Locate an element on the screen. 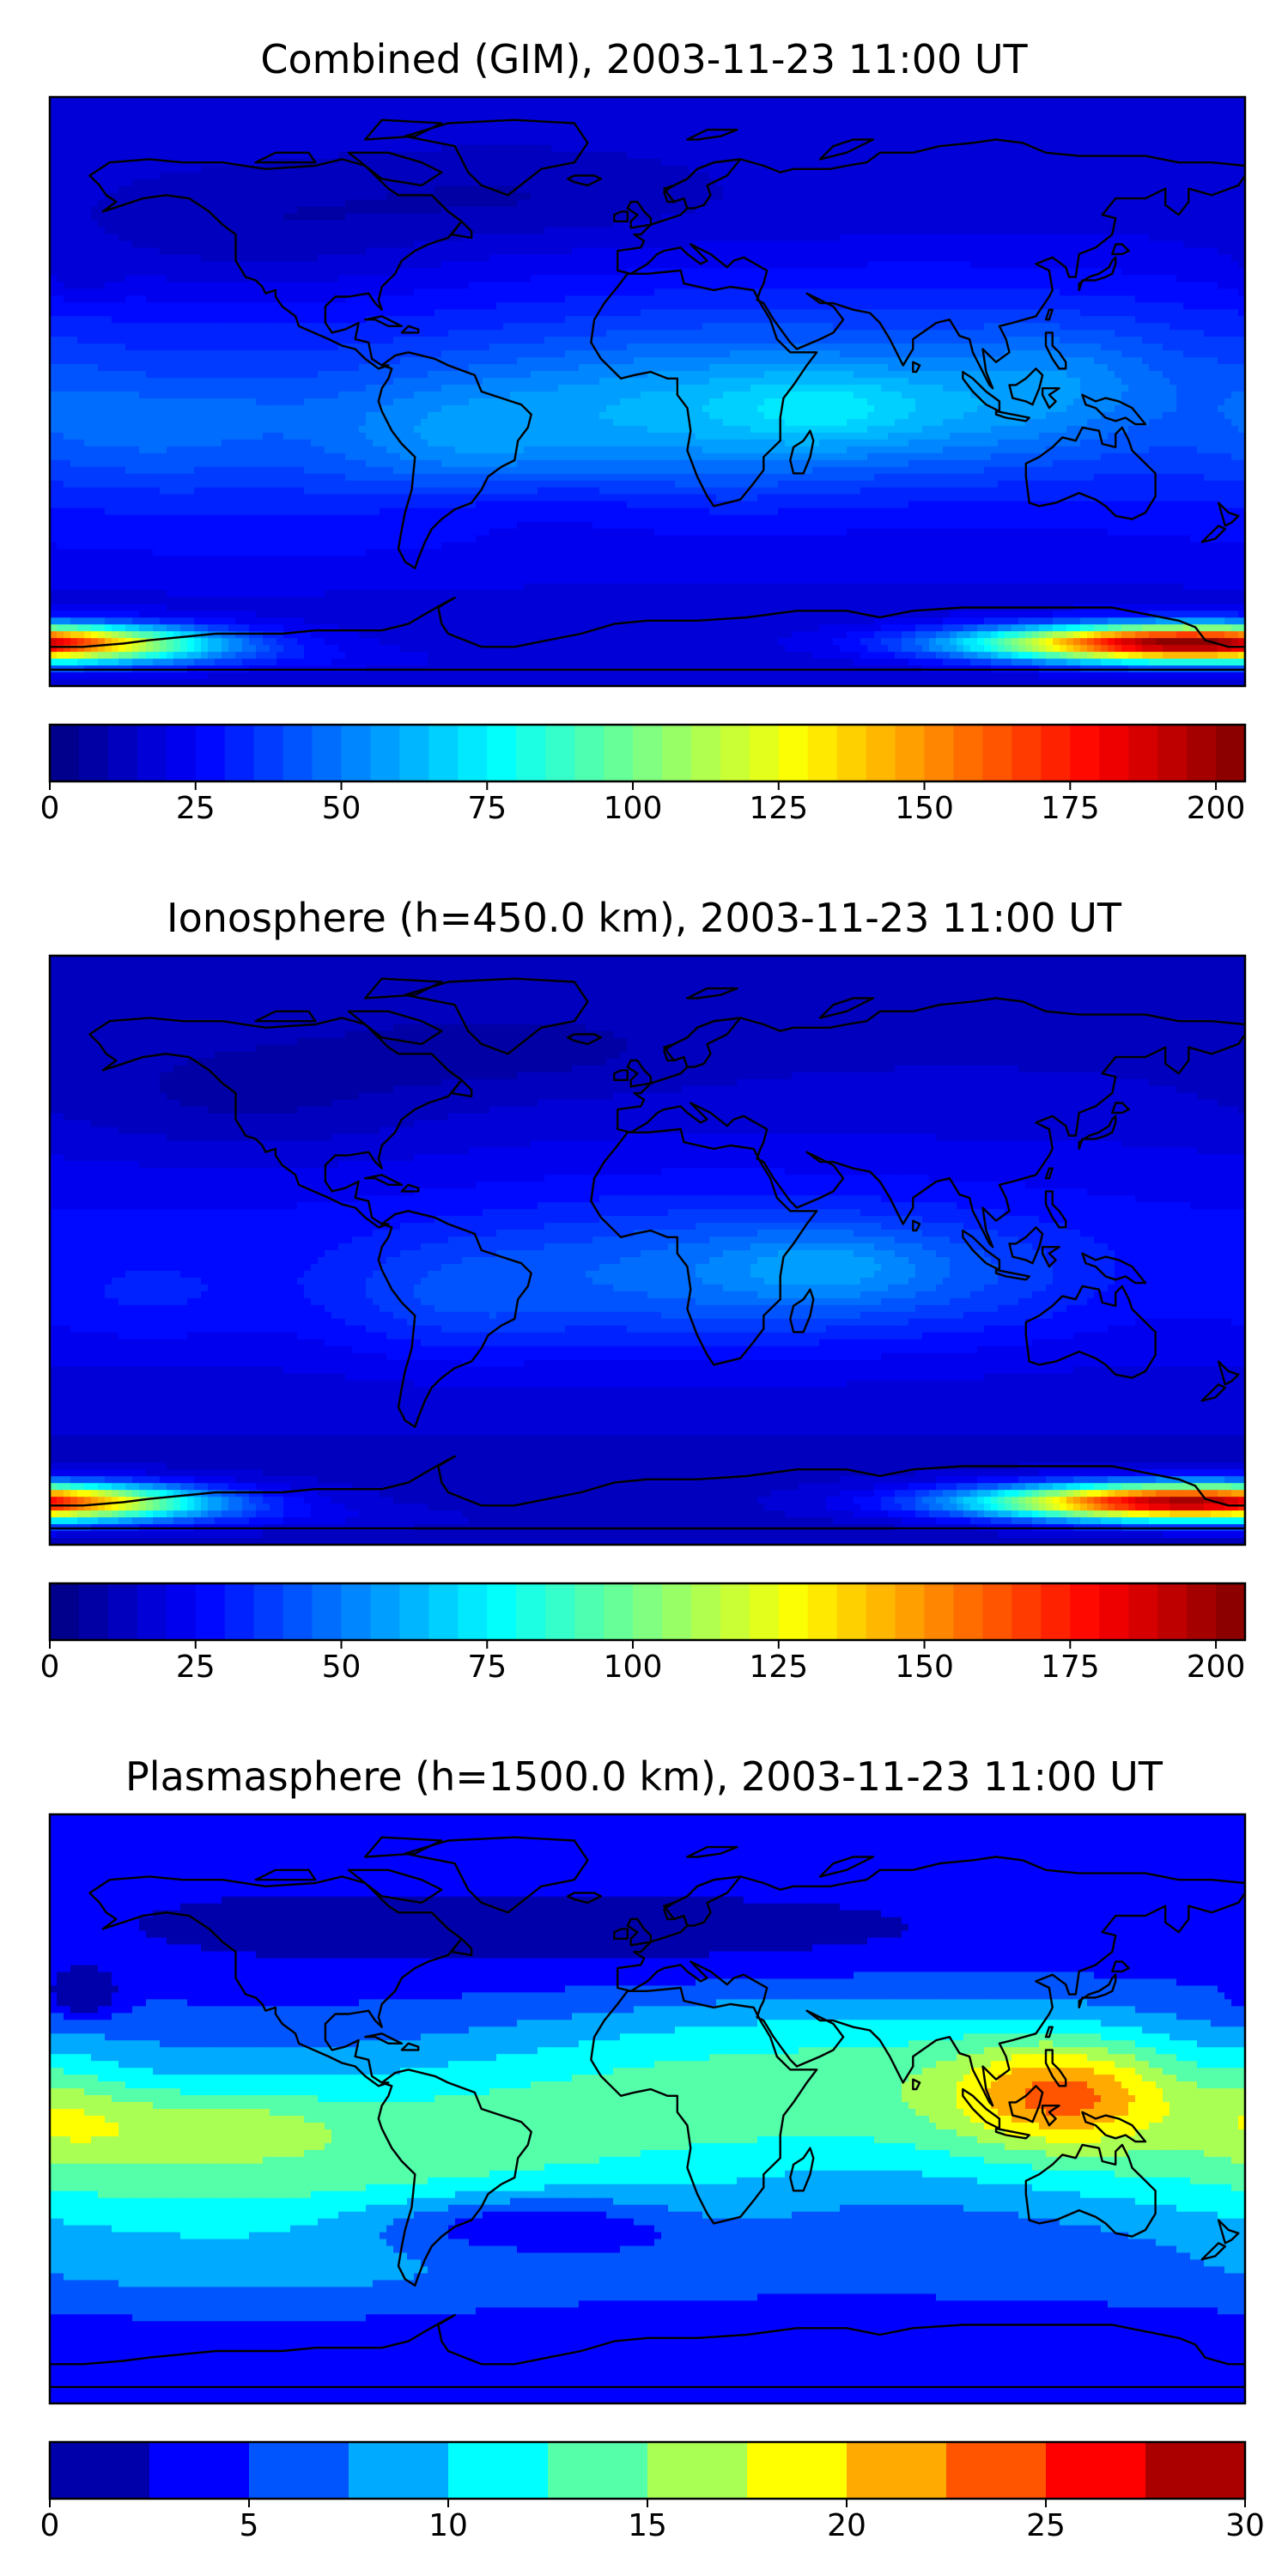  colorbar-tick-label: 125 is located at coordinates (779, 809).